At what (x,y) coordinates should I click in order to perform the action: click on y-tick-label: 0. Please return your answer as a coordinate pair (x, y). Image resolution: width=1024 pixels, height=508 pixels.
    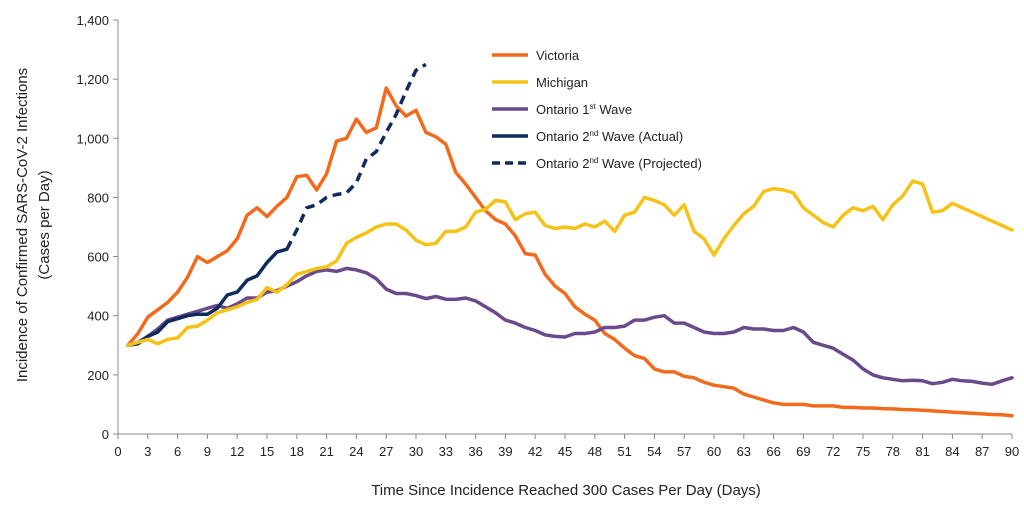
    Looking at the image, I should click on (105, 434).